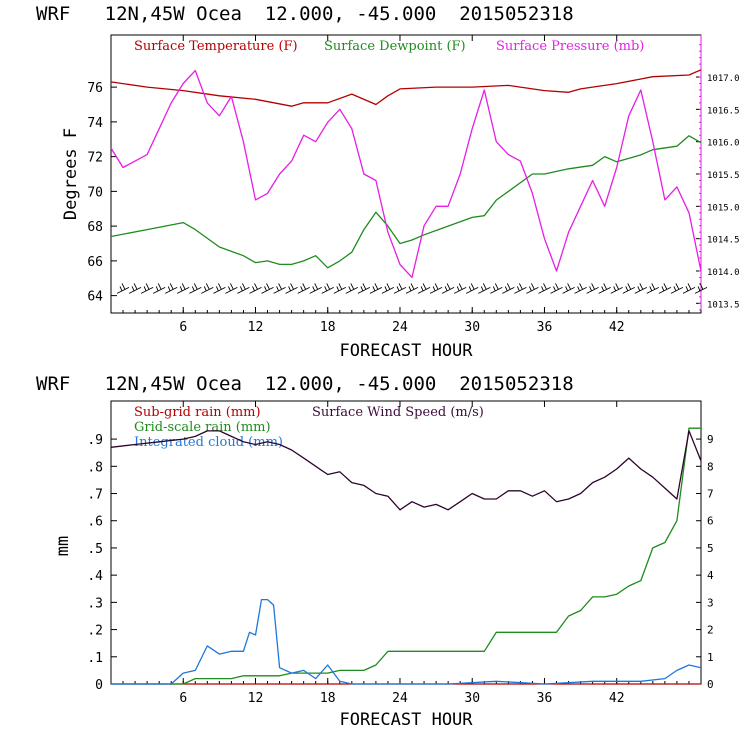  What do you see at coordinates (406, 202) in the screenshot?
I see `series-line-dewpoint` at bounding box center [406, 202].